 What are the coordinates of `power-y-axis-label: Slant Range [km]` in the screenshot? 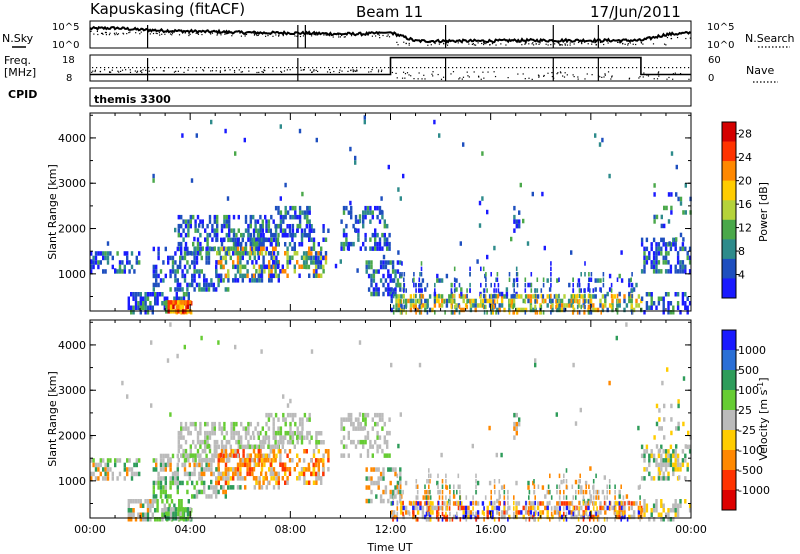 It's located at (52, 212).